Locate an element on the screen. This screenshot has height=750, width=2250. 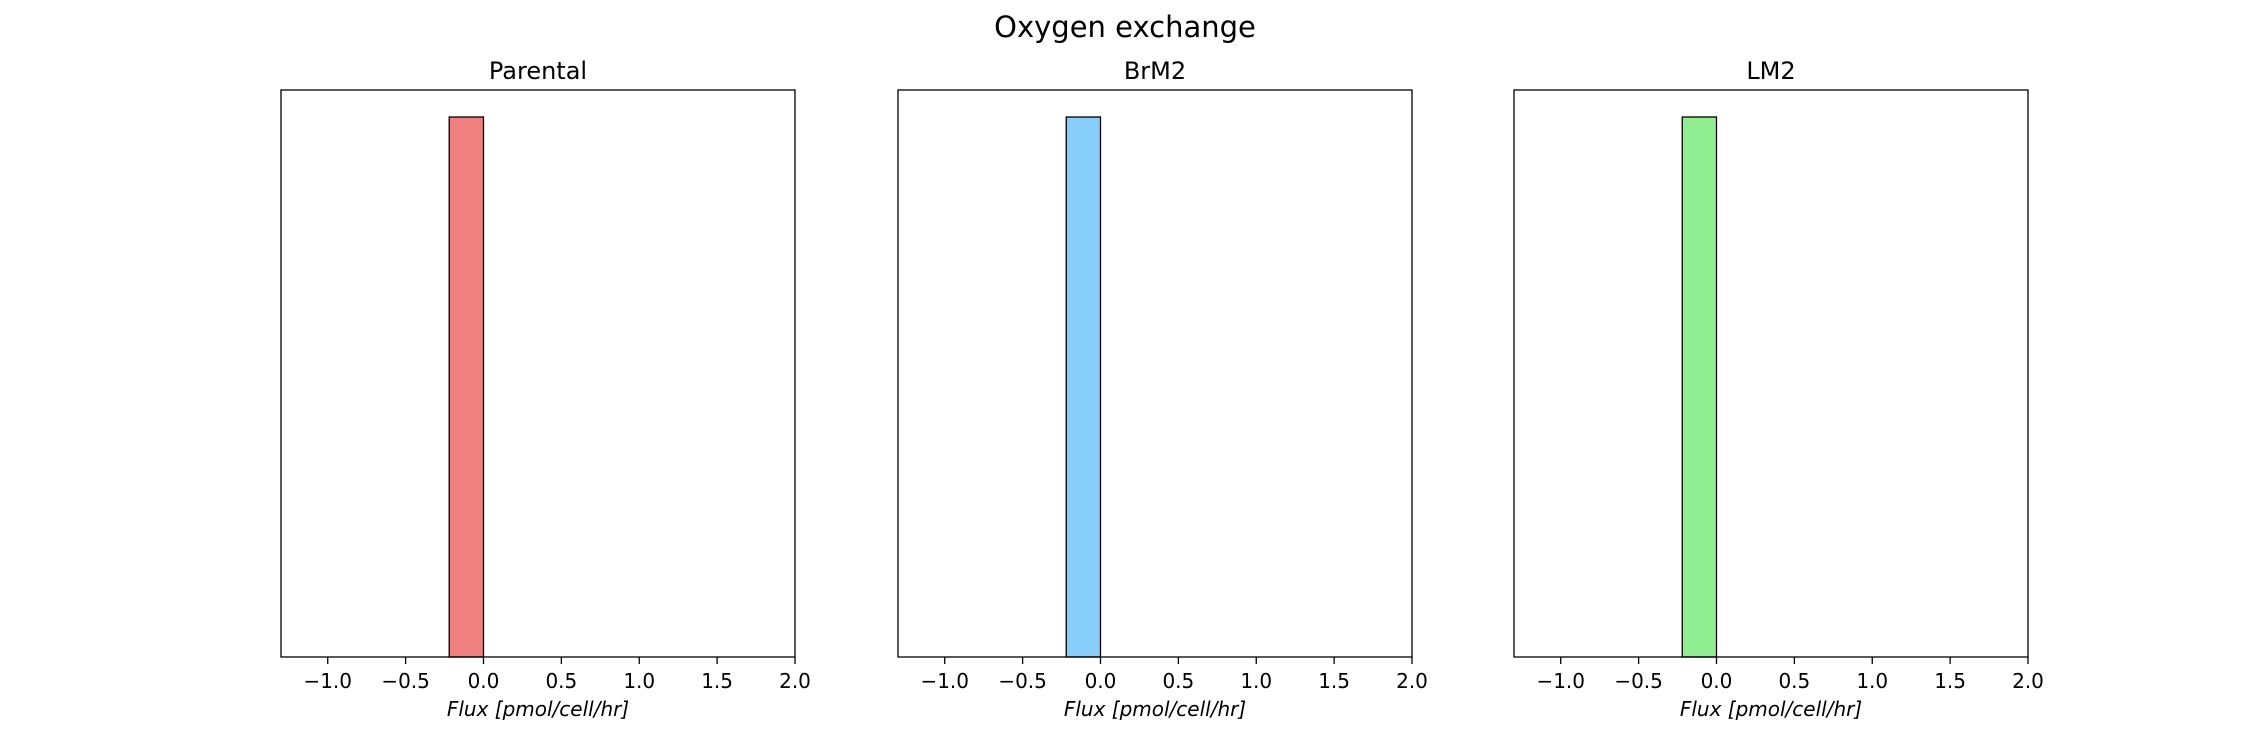
panel-title: BrM2 is located at coordinates (1155, 71).